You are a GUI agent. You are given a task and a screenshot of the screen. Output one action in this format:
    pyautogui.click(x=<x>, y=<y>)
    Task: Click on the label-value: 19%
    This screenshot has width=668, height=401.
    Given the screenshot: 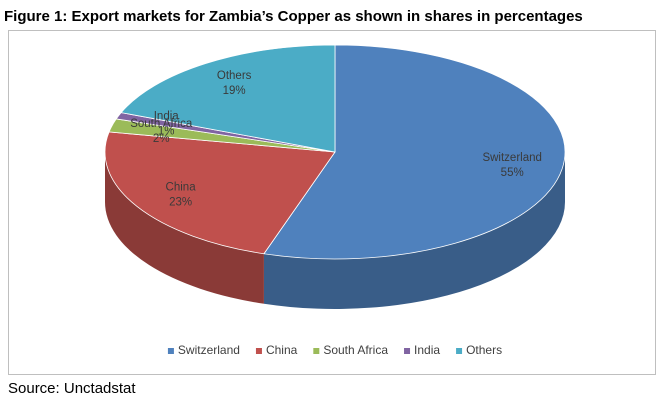 What is the action you would take?
    pyautogui.click(x=234, y=91)
    